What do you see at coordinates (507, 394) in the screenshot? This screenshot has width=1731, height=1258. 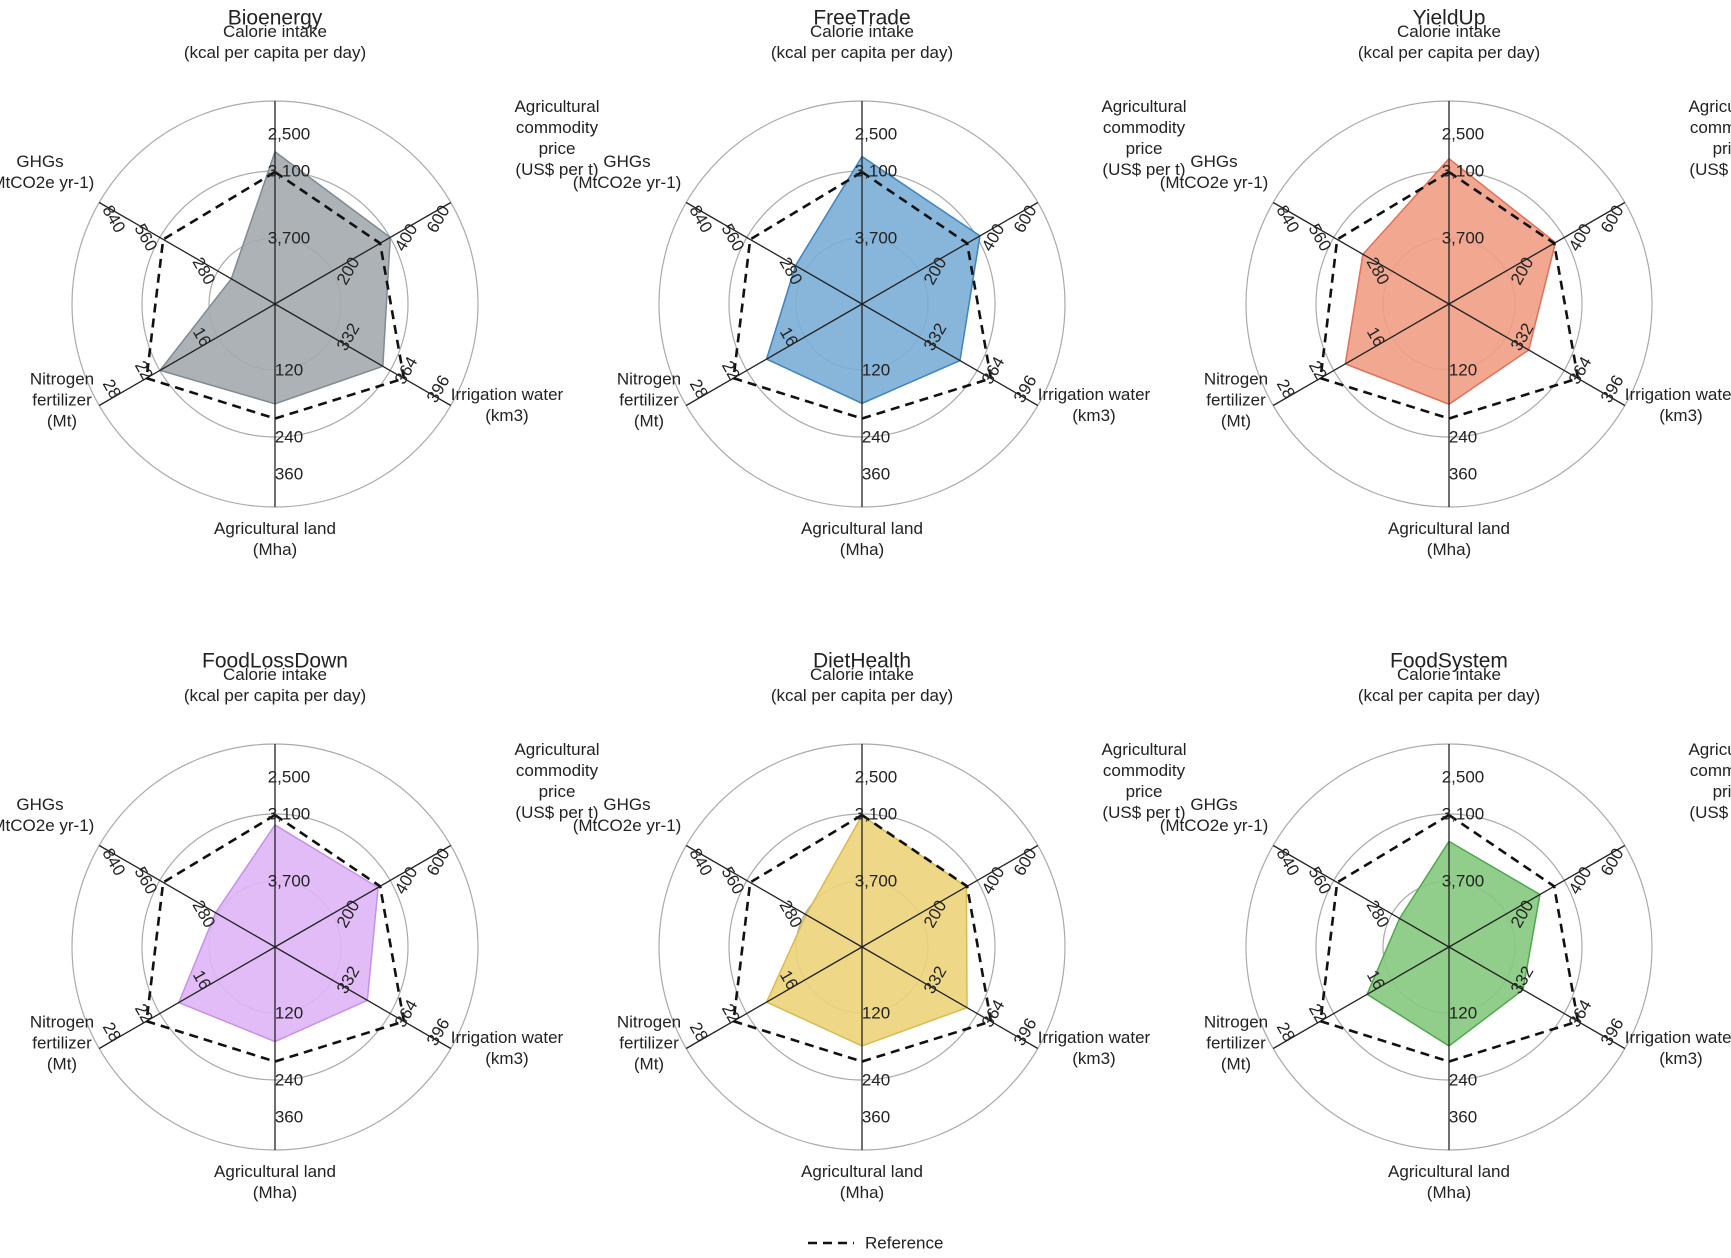 I see `axis-title-water: Irrigation water` at bounding box center [507, 394].